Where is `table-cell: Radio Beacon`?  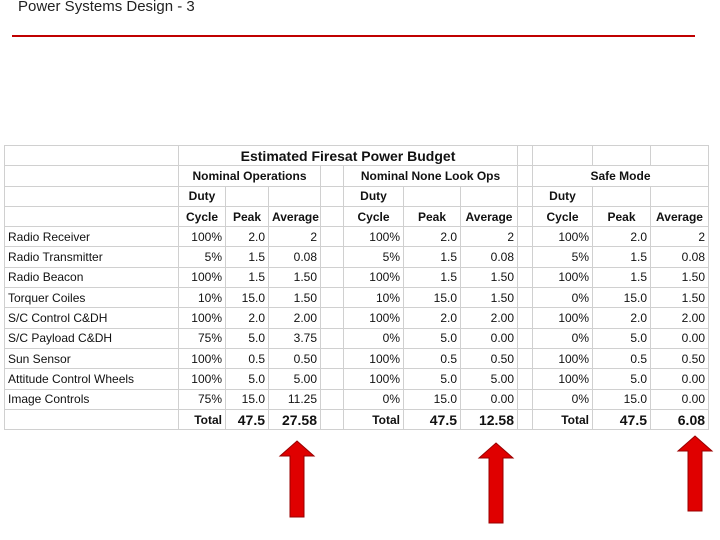
table-cell: Radio Beacon is located at coordinates (91, 277).